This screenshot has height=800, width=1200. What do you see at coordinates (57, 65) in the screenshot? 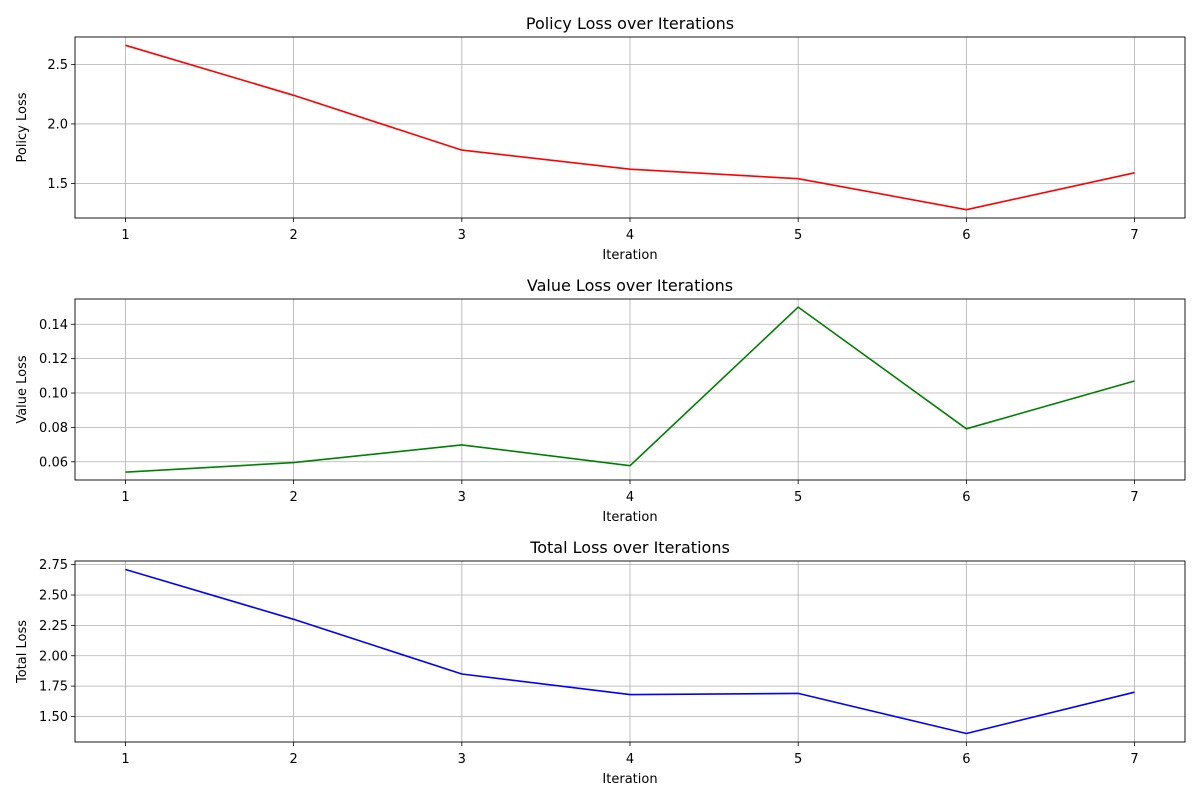
I see `y-tick-label: 2.5` at bounding box center [57, 65].